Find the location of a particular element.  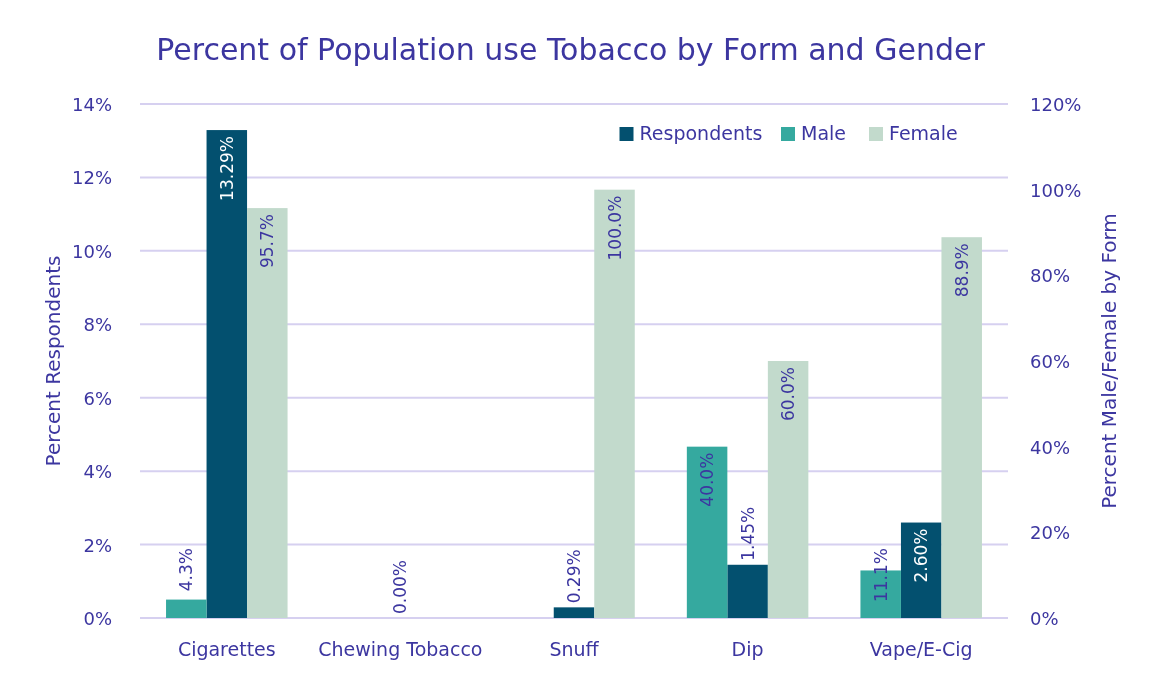

y-tick-label: 4% is located at coordinates (97, 472).